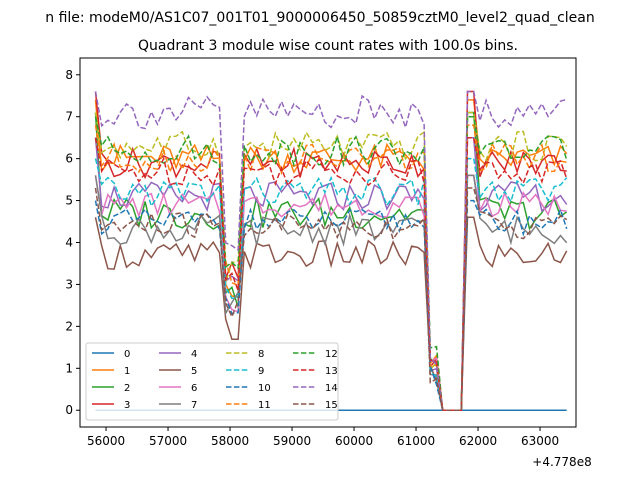 This screenshot has width=640, height=480. What do you see at coordinates (69, 201) in the screenshot?
I see `y-tick-label: 5` at bounding box center [69, 201].